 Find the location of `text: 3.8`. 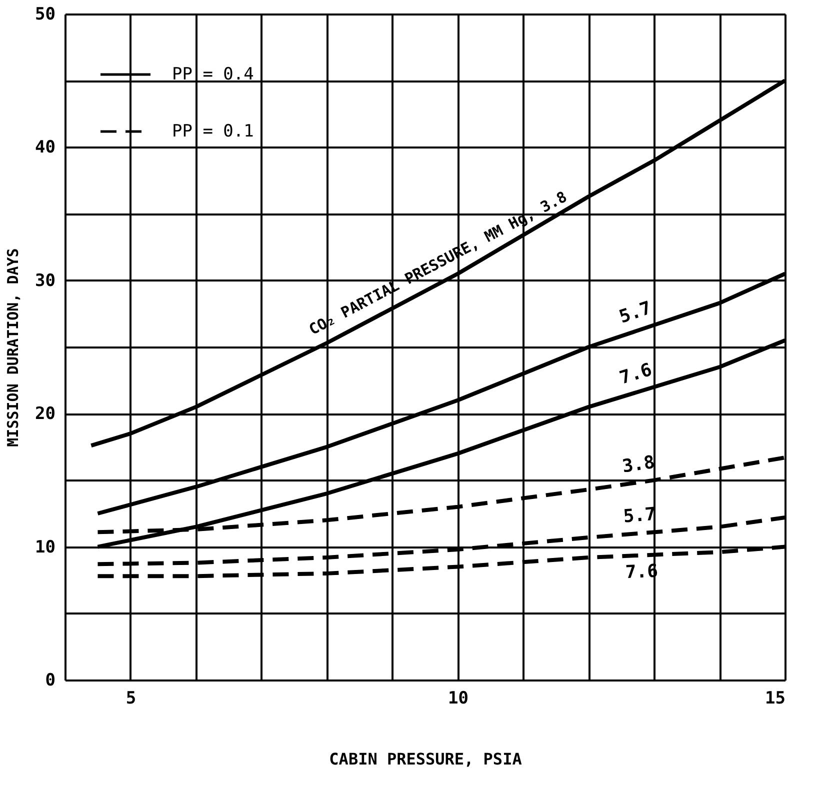

text: 3.8 is located at coordinates (638, 465).